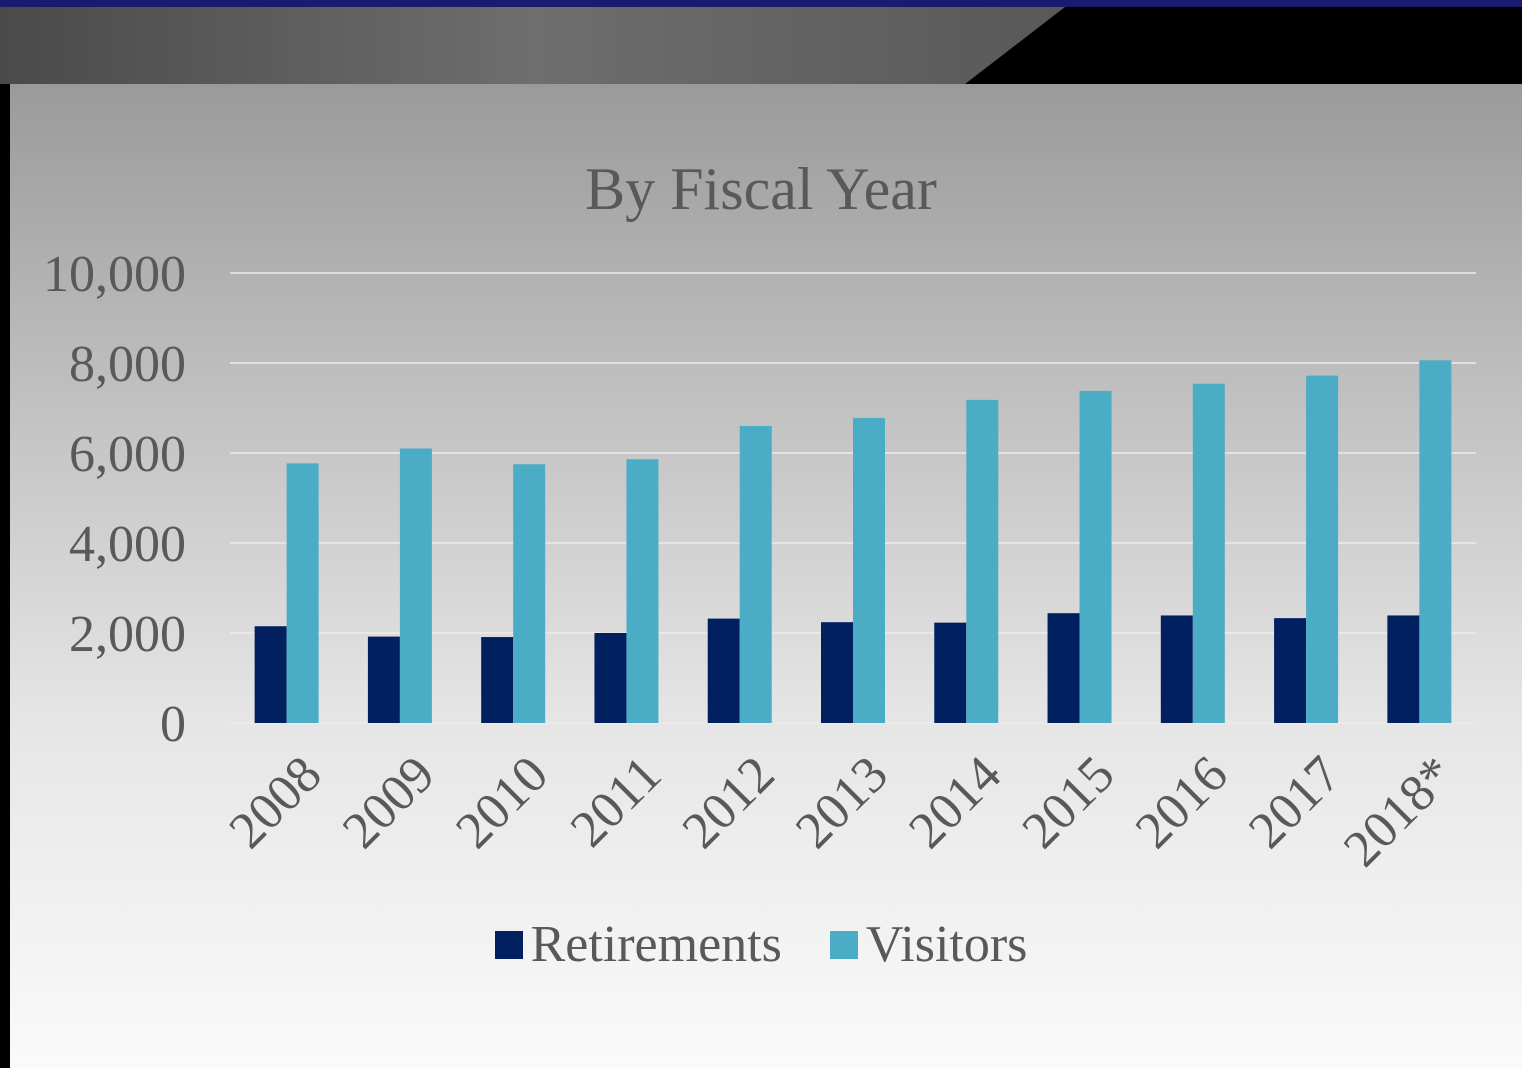 The image size is (1522, 1068). I want to click on legend-item-retirements: Retirements, so click(638, 944).